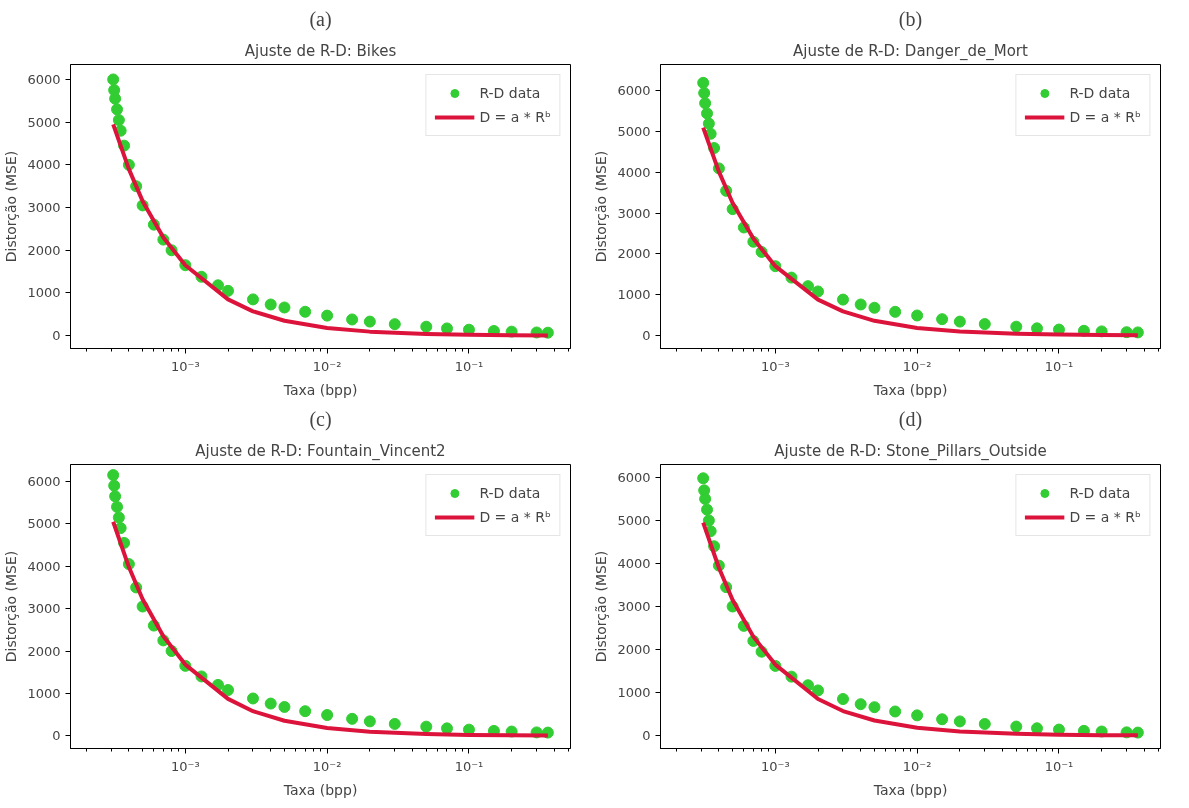 The image size is (1189, 808). What do you see at coordinates (911, 51) in the screenshot?
I see `chart-title: Ajuste de R-D: Danger_de_Mort` at bounding box center [911, 51].